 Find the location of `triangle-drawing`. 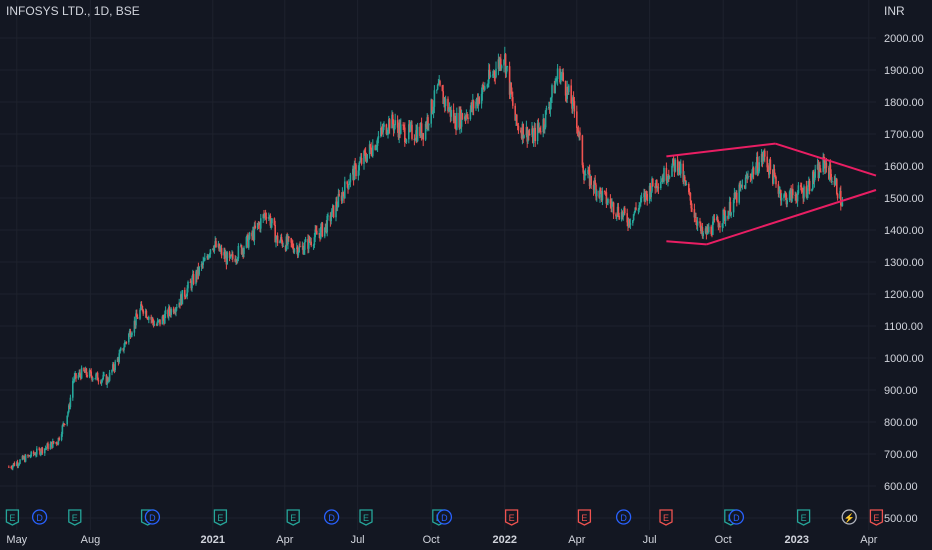

triangle-drawing is located at coordinates (771, 194).